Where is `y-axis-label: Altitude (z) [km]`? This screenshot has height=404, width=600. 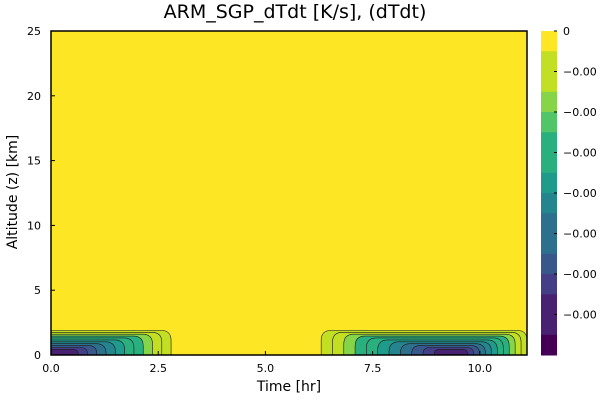 y-axis-label: Altitude (z) [km] is located at coordinates (13, 192).